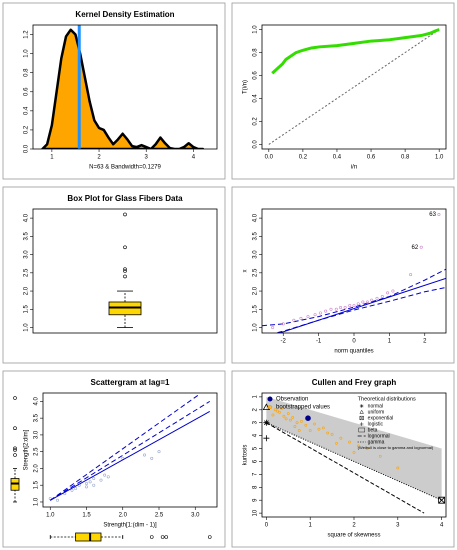 The image size is (457, 550). Describe the element at coordinates (195, 516) in the screenshot. I see `x-tick-label: 3.0` at that location.